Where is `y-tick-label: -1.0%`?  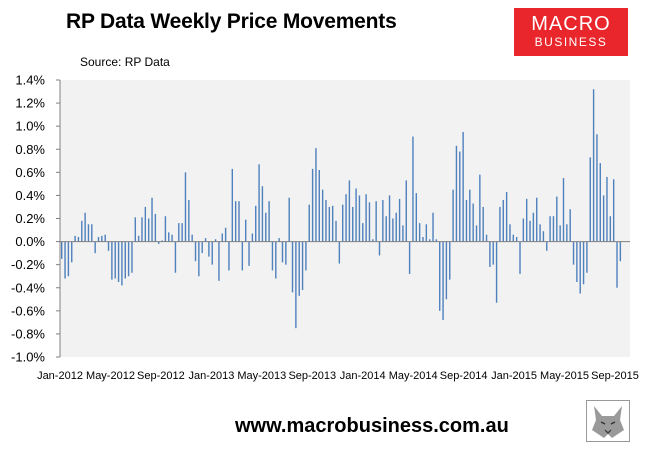
y-tick-label: -1.0% is located at coordinates (28, 357).